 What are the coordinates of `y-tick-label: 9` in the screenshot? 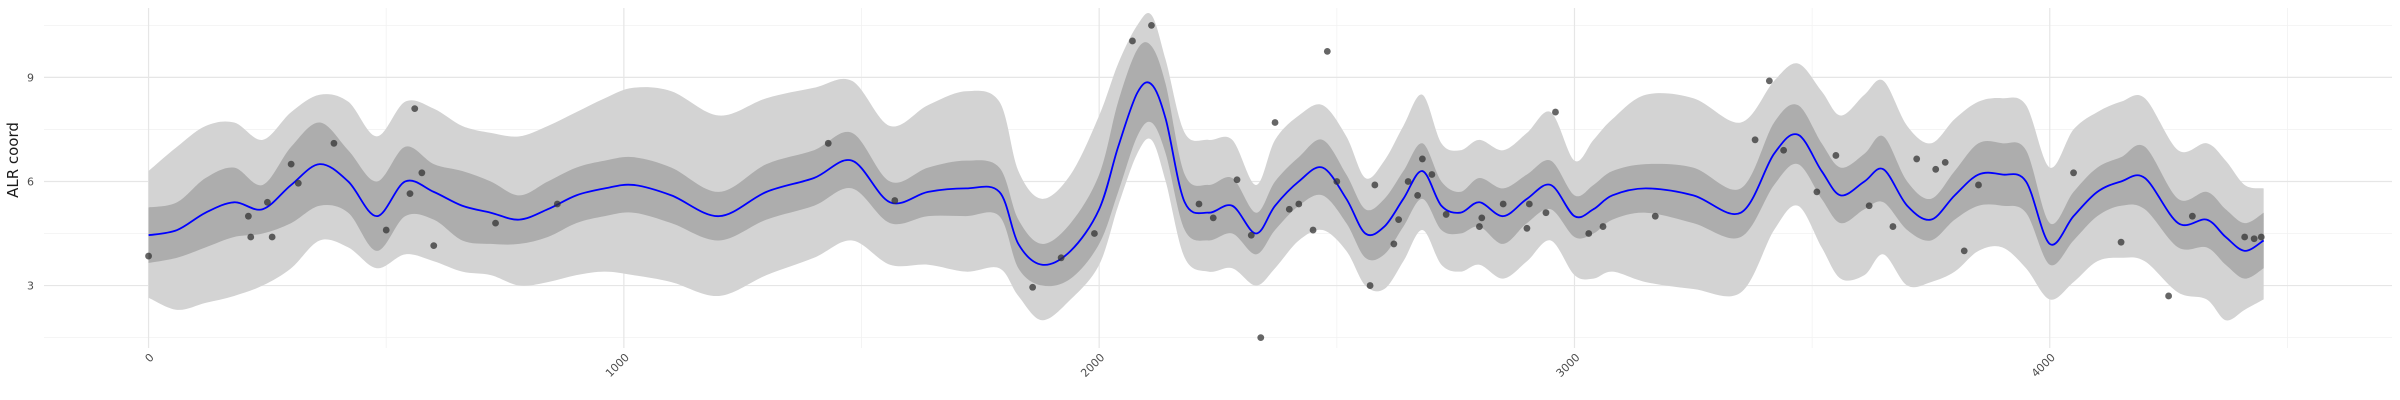 It's located at (30, 77).